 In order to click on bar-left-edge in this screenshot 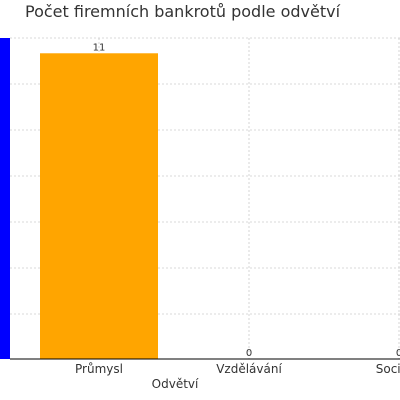, I will do `click(5, 198)`.